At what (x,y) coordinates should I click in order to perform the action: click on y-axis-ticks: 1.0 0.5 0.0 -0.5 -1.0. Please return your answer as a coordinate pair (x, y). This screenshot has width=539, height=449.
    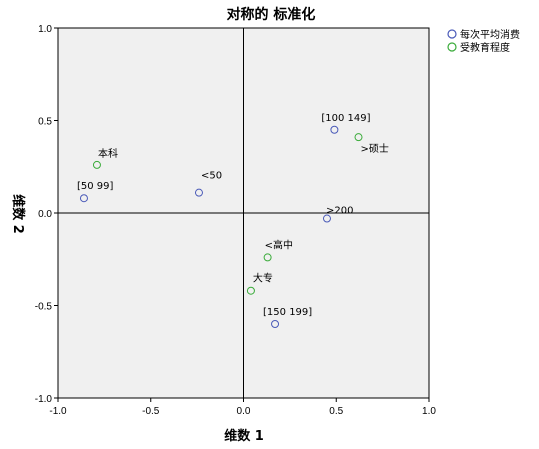
    Looking at the image, I should click on (46, 214).